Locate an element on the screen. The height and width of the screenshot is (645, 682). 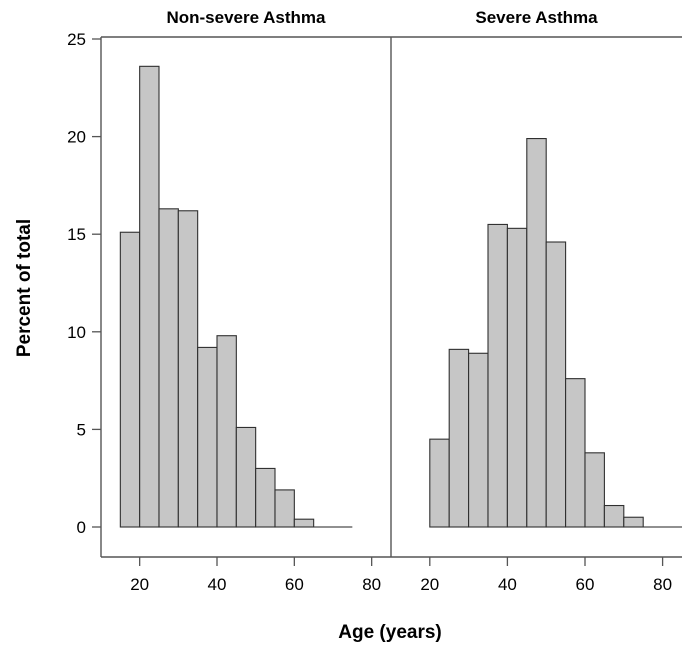
y-axis: 0 5 10 15 20 25 is located at coordinates (84, 283).